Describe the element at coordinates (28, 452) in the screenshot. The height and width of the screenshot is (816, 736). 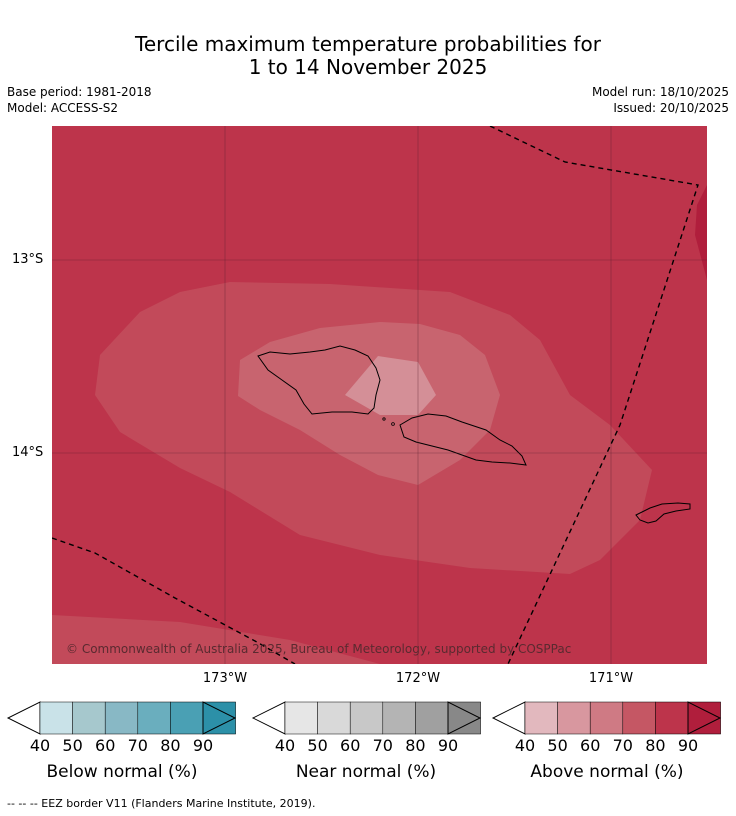
I see `lat-label-14s: 14°S` at that location.